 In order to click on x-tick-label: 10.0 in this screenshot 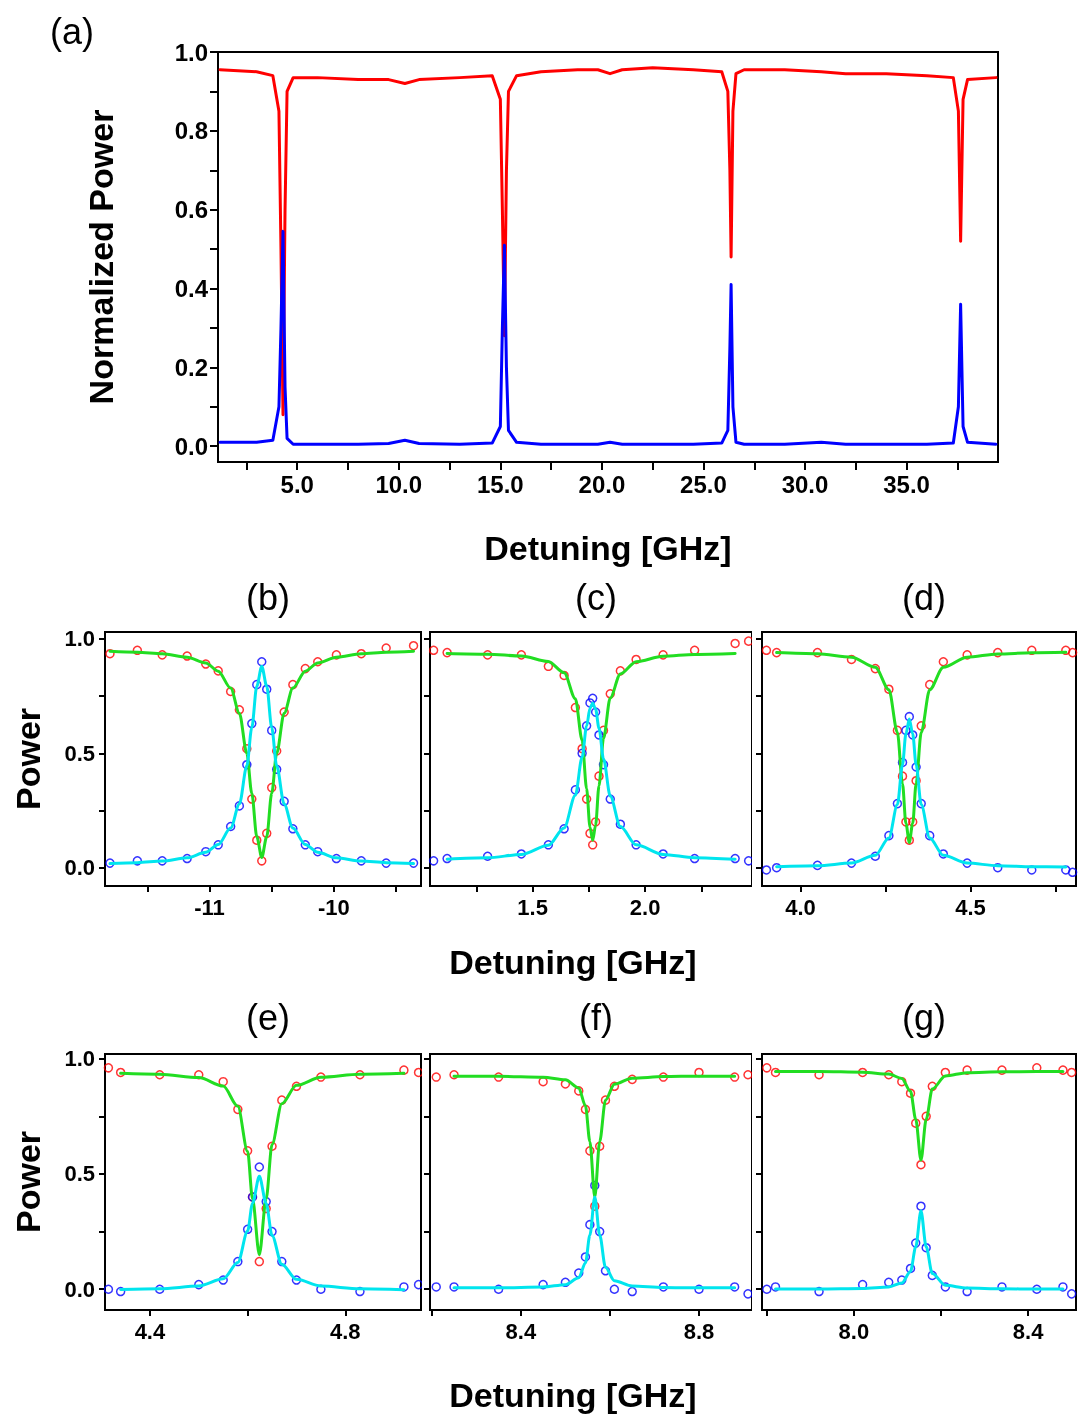, I will do `click(399, 484)`.